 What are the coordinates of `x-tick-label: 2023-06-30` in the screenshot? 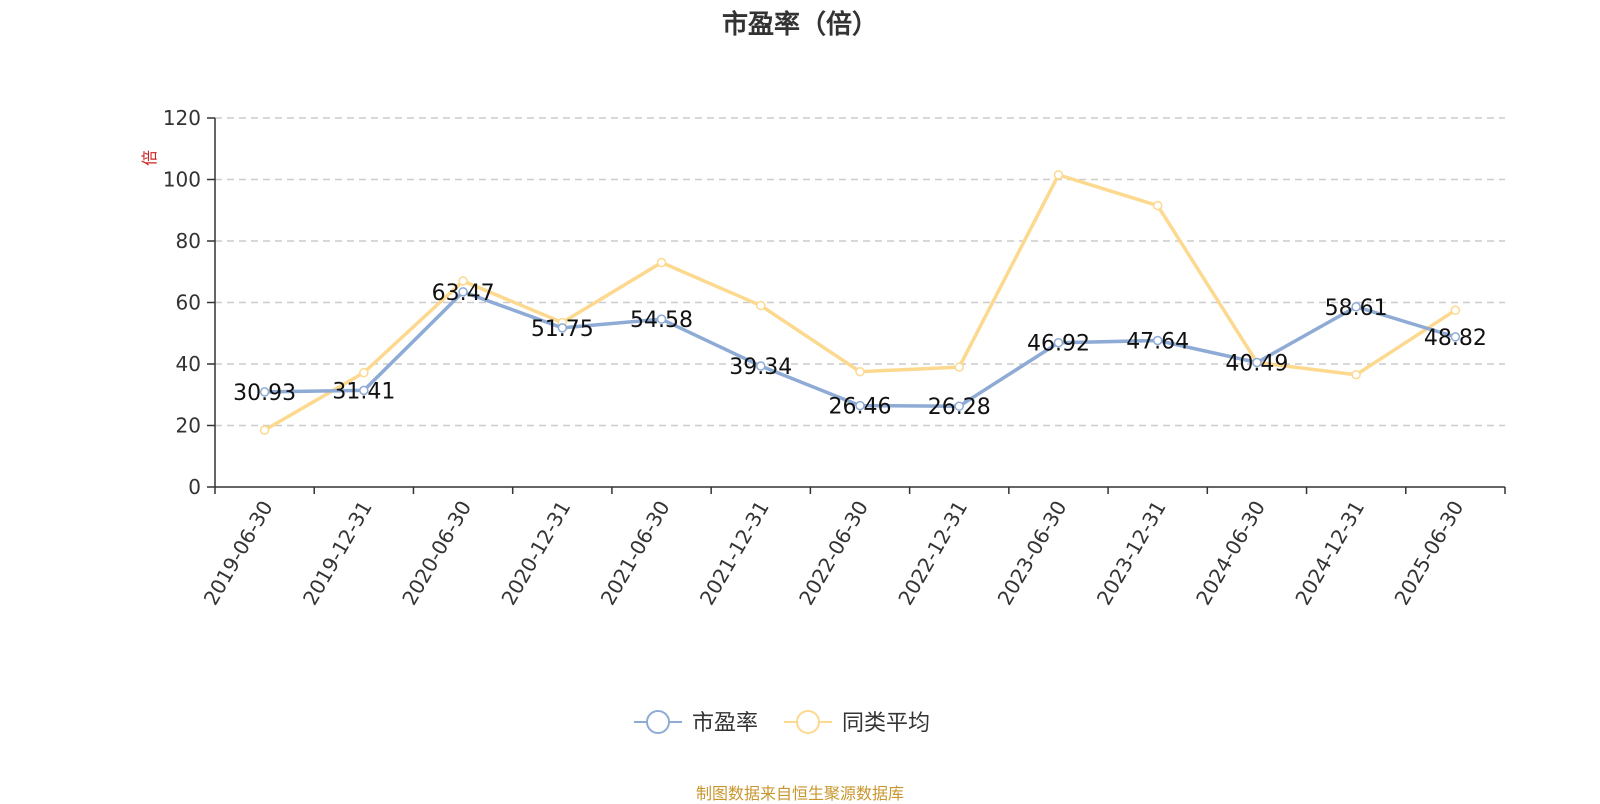 It's located at (1032, 553).